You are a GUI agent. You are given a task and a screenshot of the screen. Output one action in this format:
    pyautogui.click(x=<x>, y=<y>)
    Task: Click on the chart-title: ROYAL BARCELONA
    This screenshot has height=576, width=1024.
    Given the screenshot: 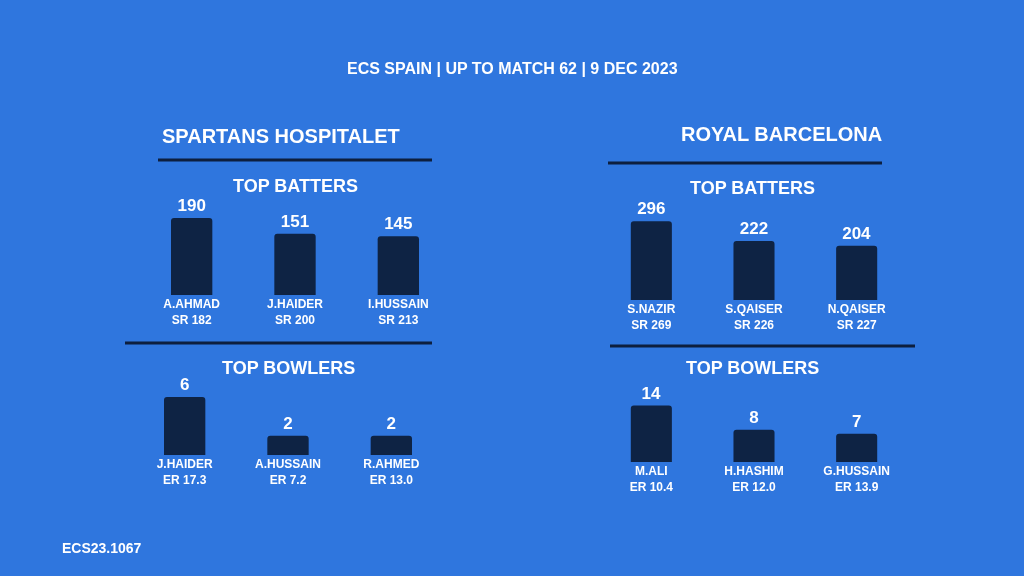 What is the action you would take?
    pyautogui.click(x=782, y=134)
    